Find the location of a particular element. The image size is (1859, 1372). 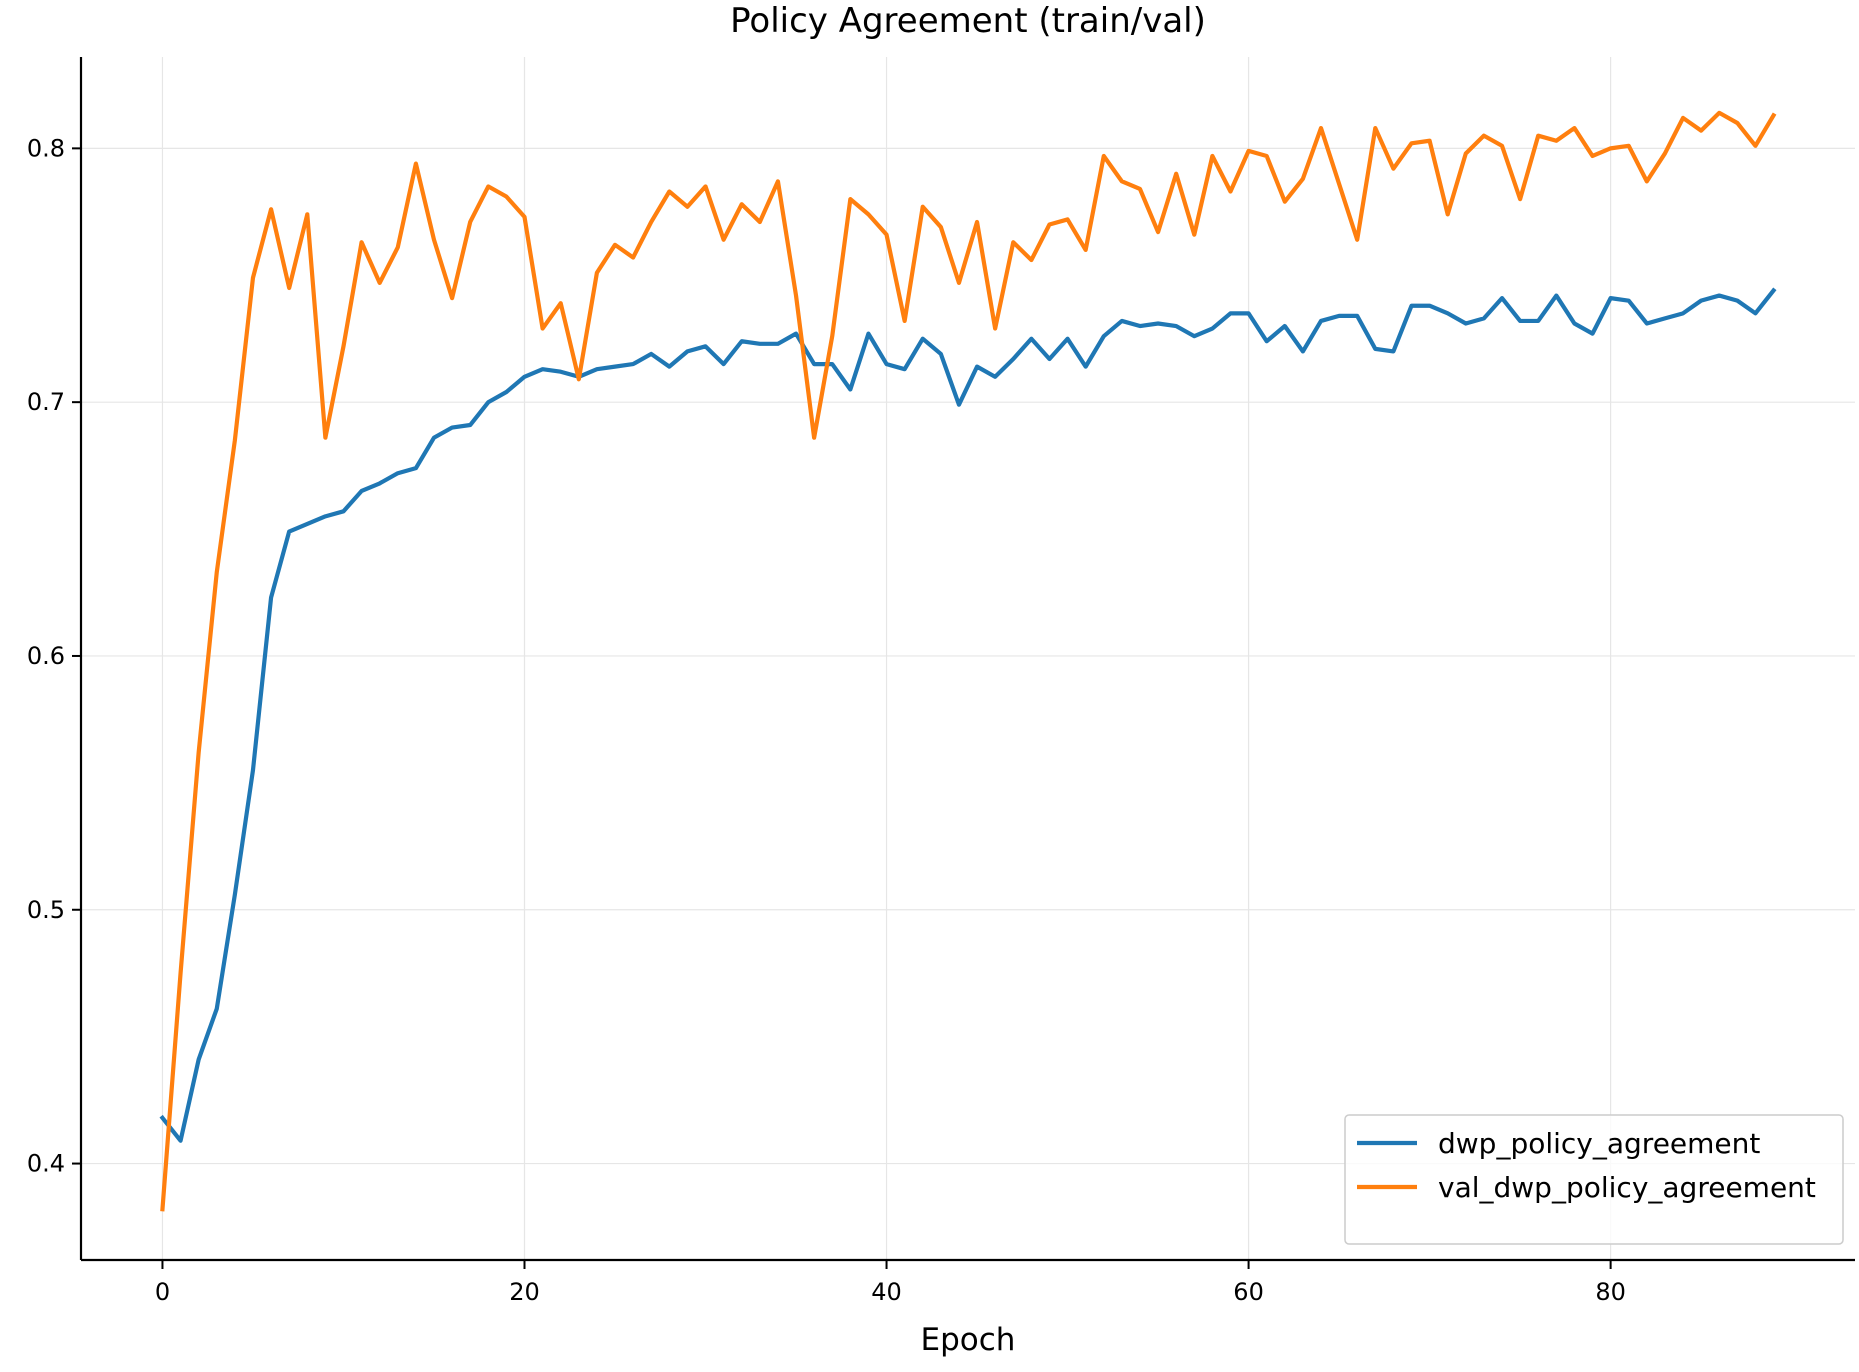

legend-box is located at coordinates (1594, 1179).